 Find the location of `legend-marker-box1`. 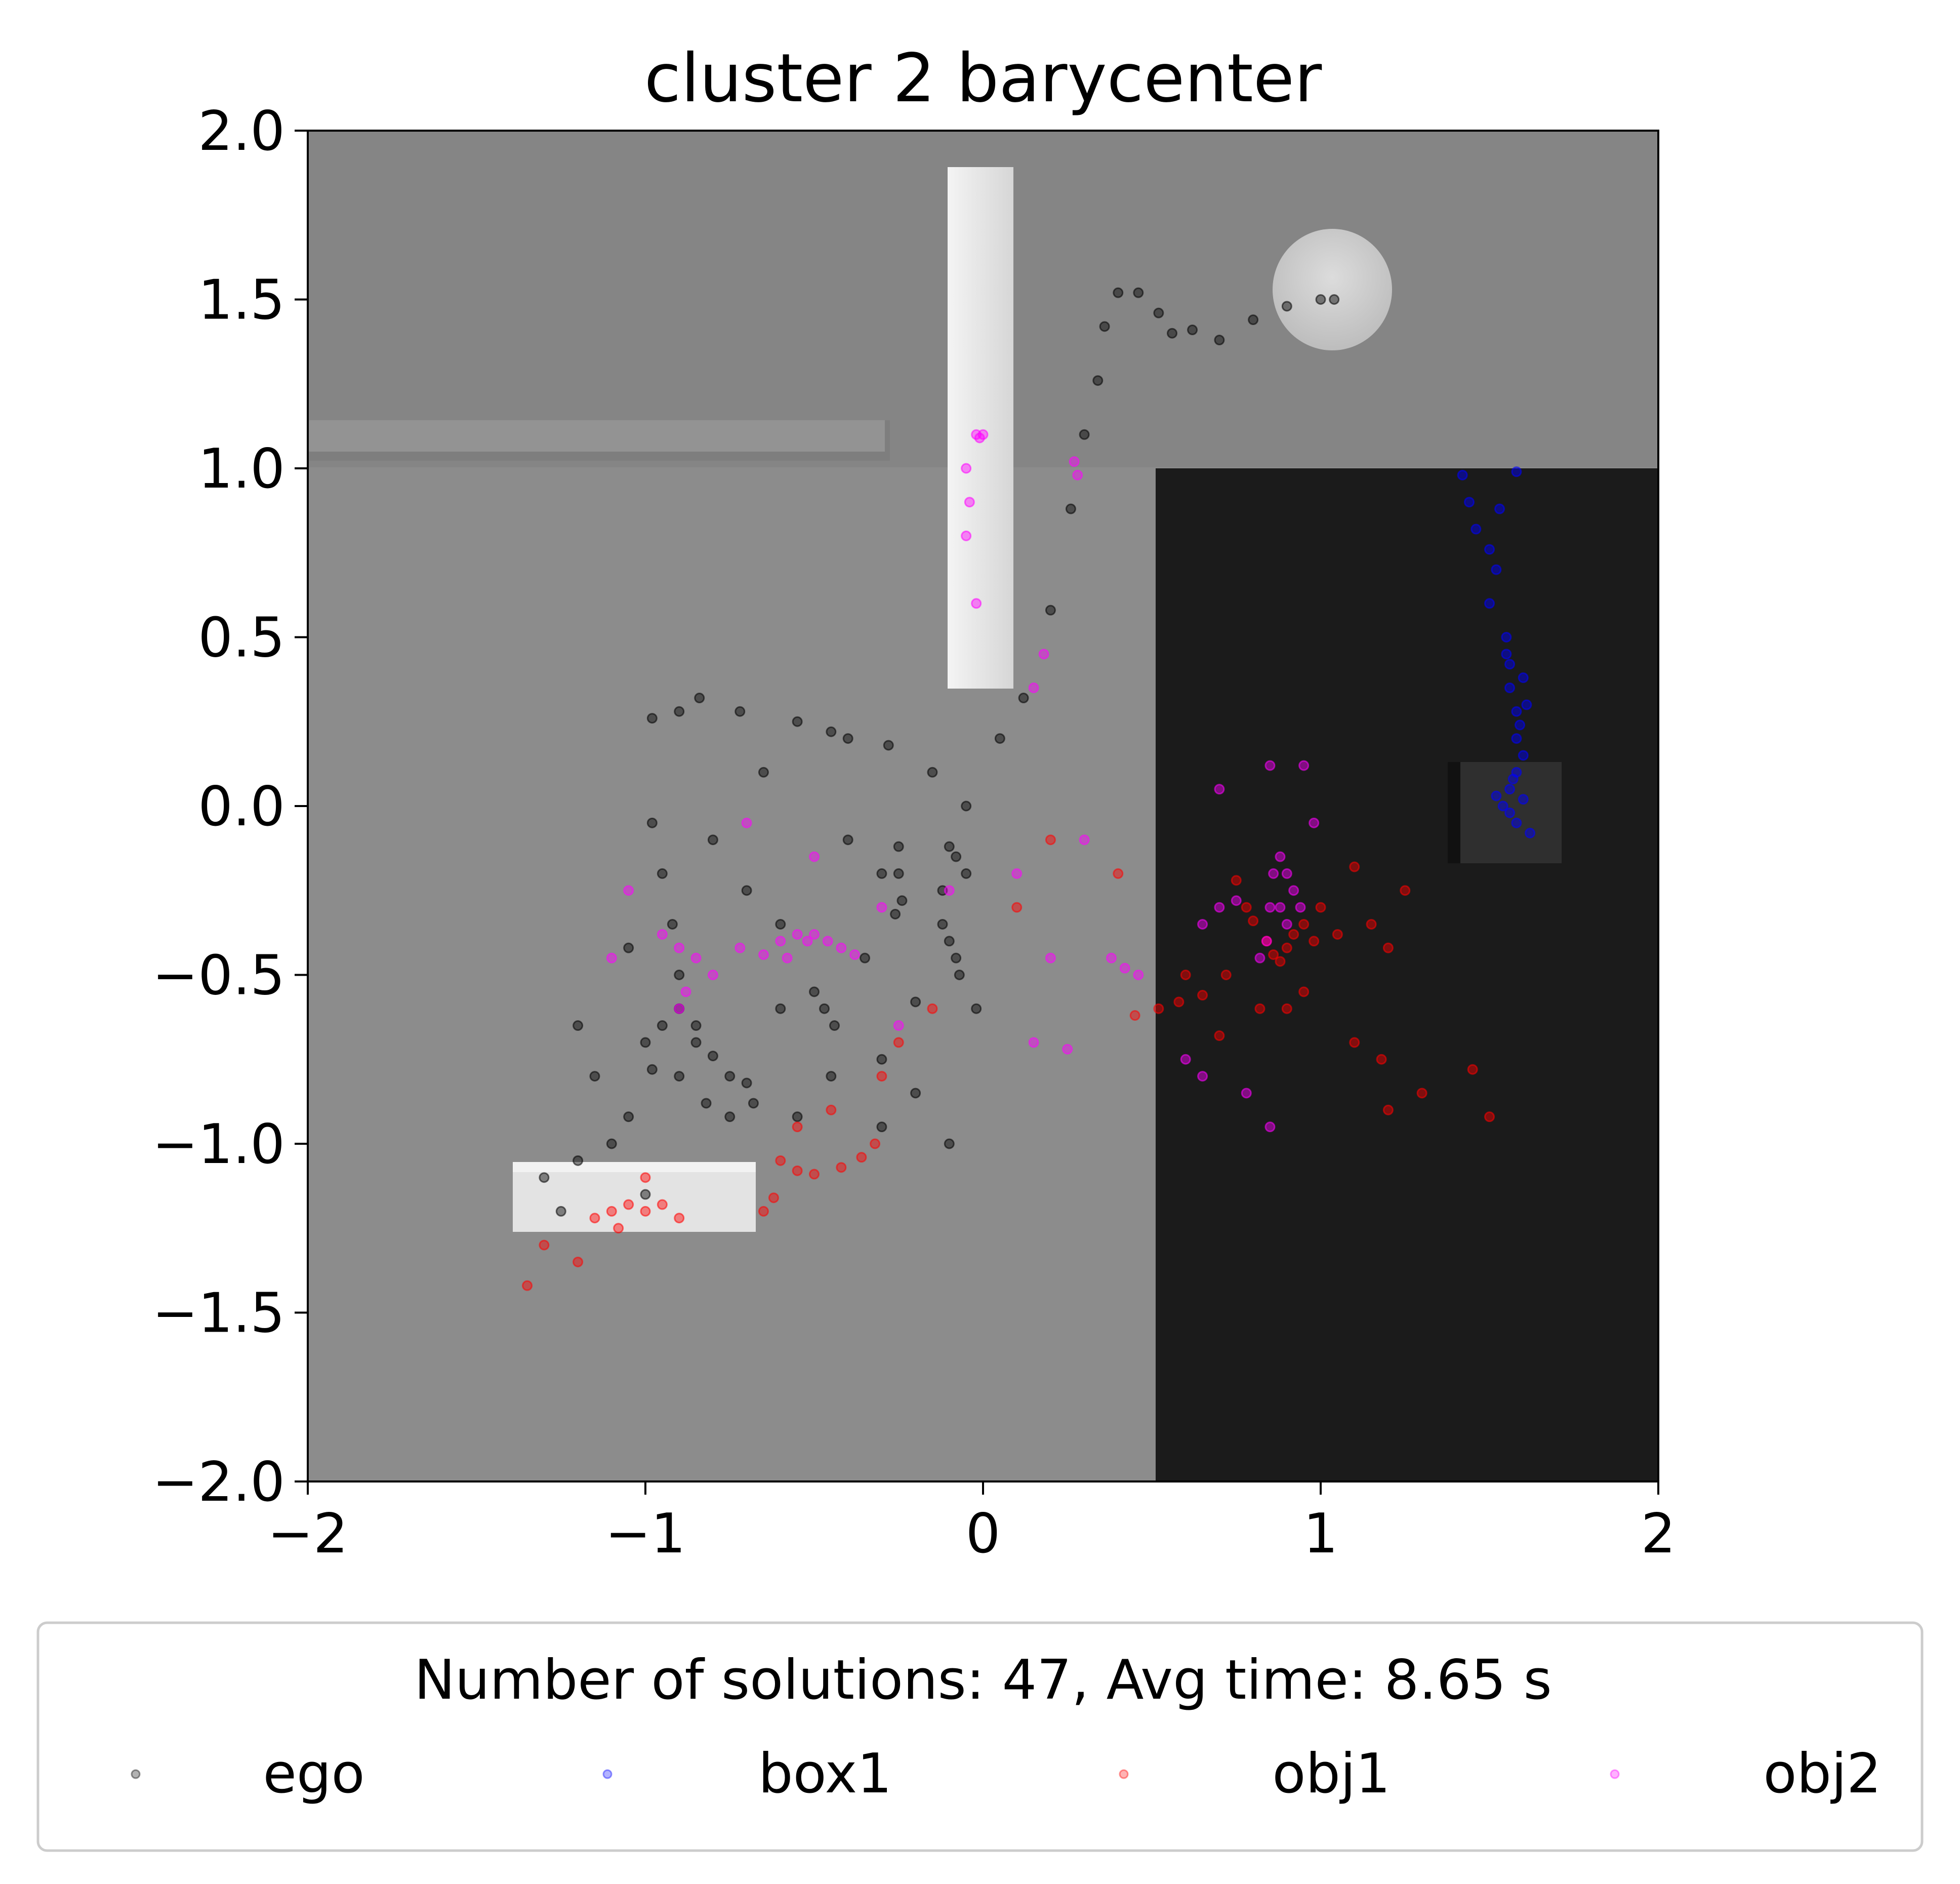

legend-marker-box1 is located at coordinates (607, 1774).